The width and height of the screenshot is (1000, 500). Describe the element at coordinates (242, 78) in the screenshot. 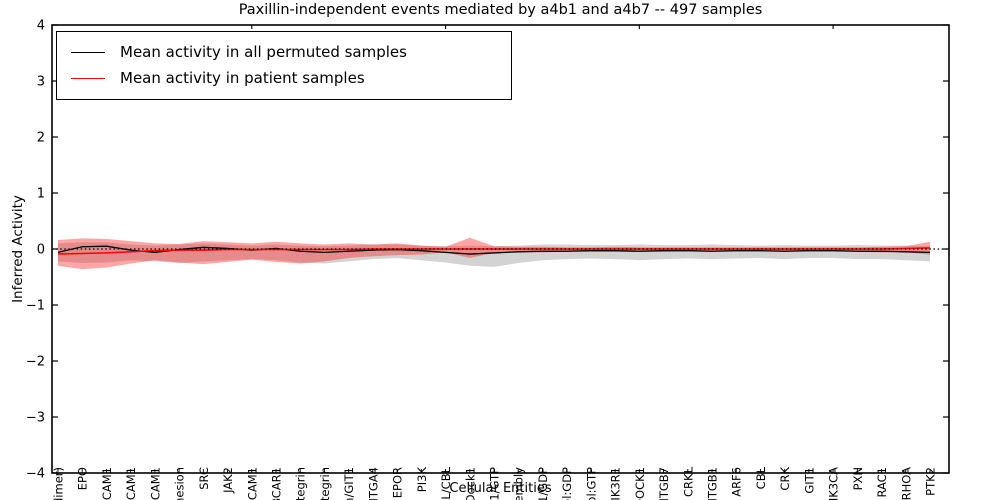

I see `legend-label-patient: Mean activity in patient samples` at that location.